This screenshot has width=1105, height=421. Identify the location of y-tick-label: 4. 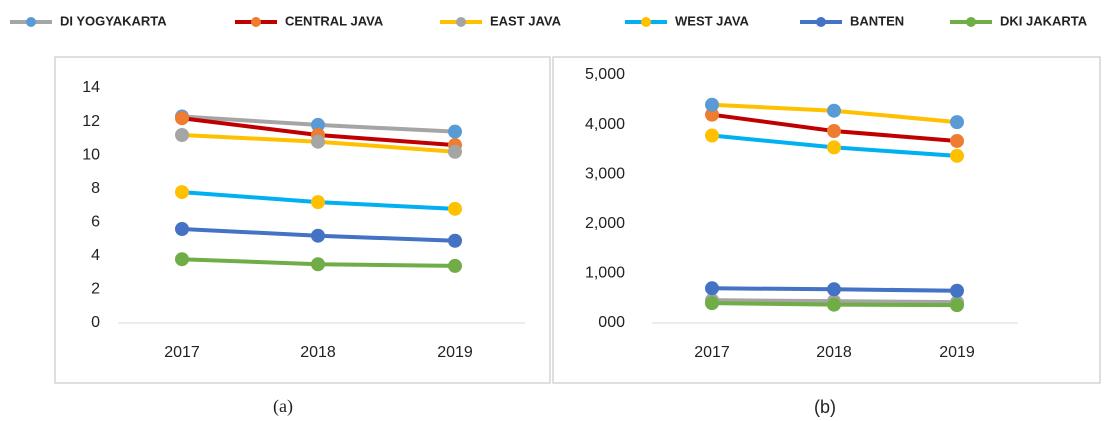
(95, 255).